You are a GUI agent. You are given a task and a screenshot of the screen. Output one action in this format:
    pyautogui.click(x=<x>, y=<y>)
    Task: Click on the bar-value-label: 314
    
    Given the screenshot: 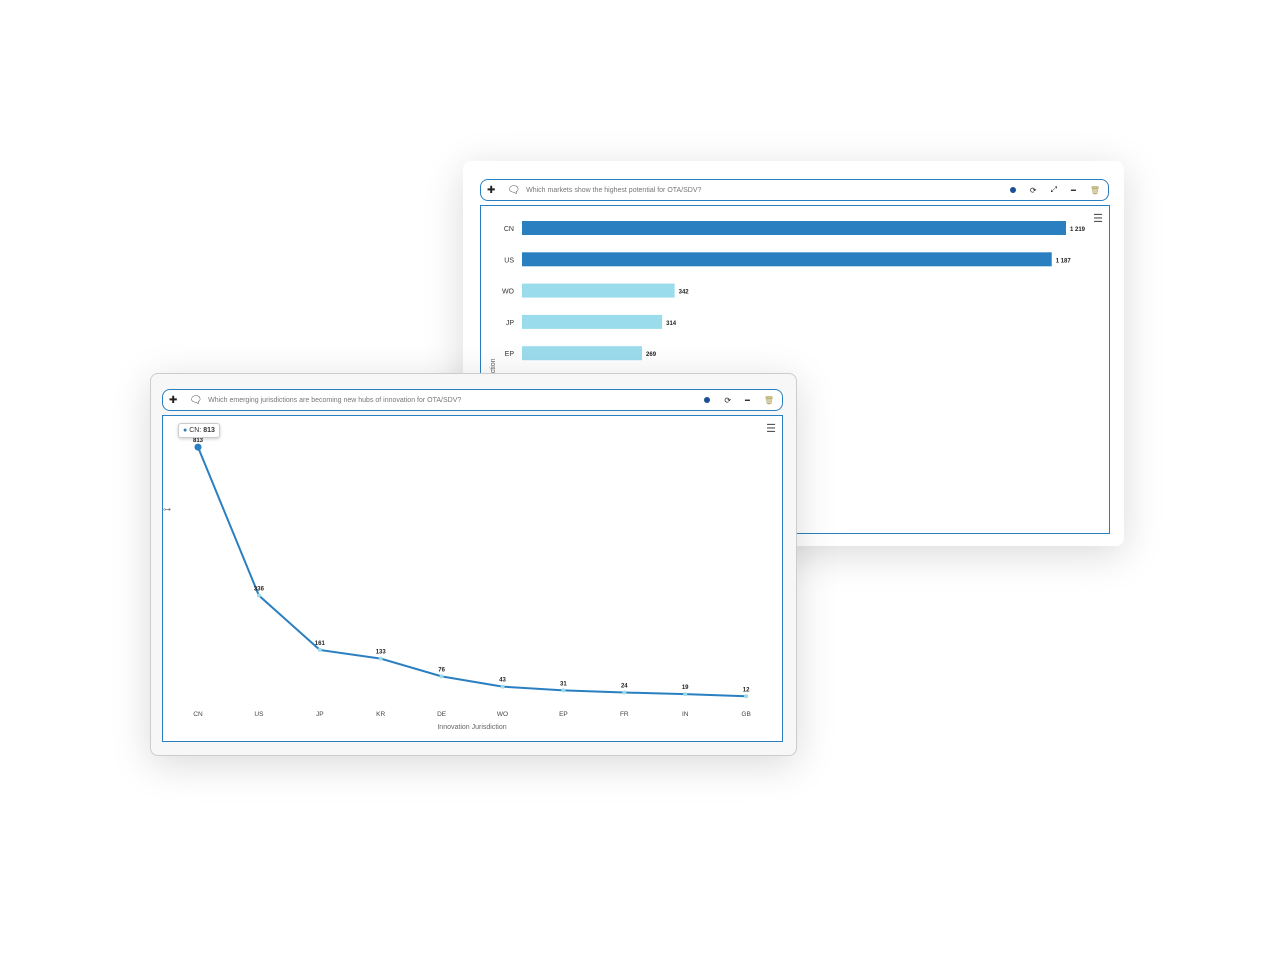 What is the action you would take?
    pyautogui.click(x=671, y=324)
    